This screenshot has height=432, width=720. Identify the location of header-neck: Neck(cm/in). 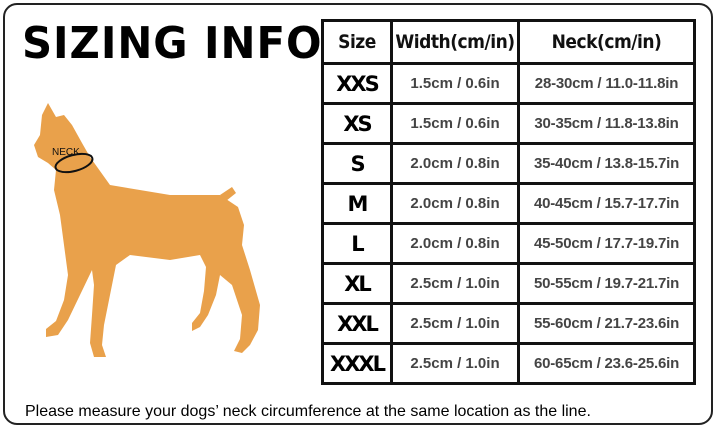
(606, 42).